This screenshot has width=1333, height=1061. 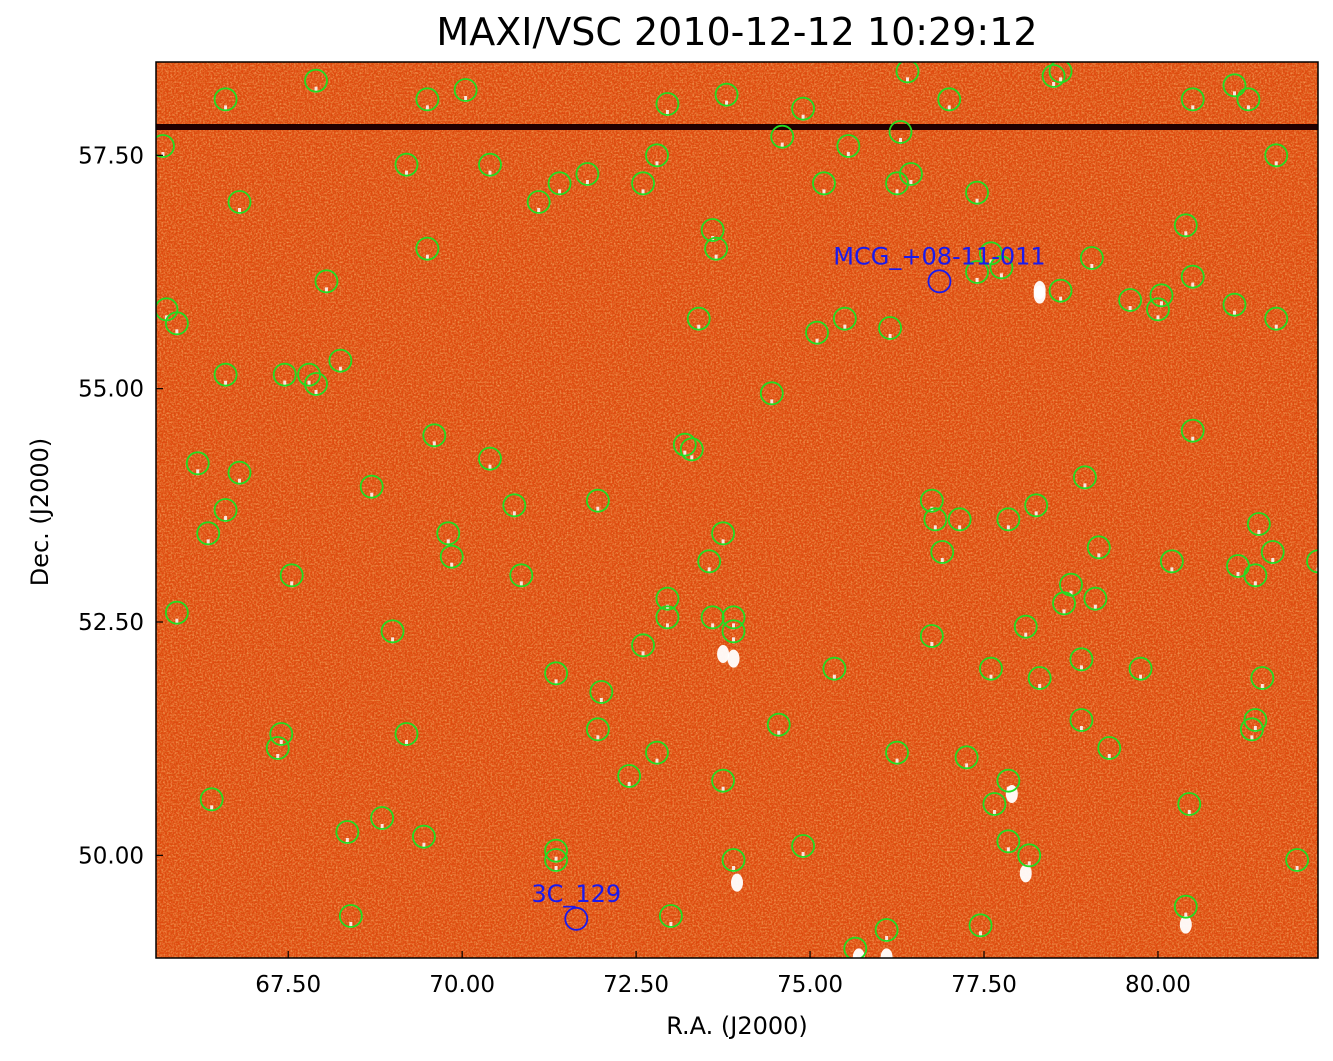 What do you see at coordinates (737, 32) in the screenshot?
I see `chart-title: MAXI/VSC 2010-12-12 10:29:12` at bounding box center [737, 32].